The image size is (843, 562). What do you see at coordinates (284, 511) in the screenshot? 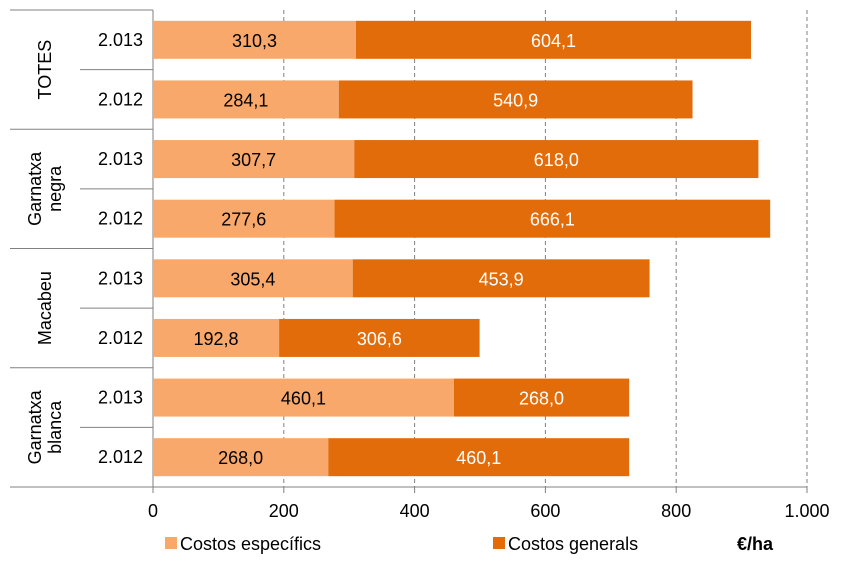
I see `x-tick-label: 200` at bounding box center [284, 511].